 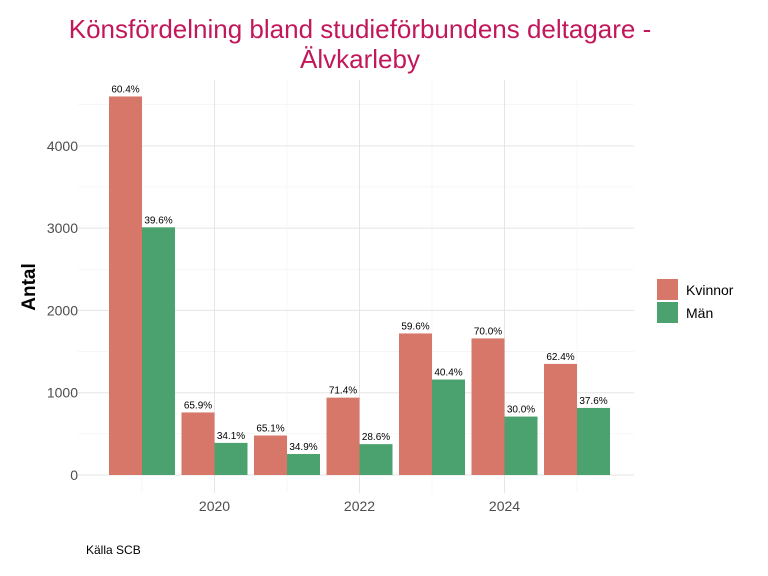 What do you see at coordinates (593, 441) in the screenshot?
I see `bar-män-2025` at bounding box center [593, 441].